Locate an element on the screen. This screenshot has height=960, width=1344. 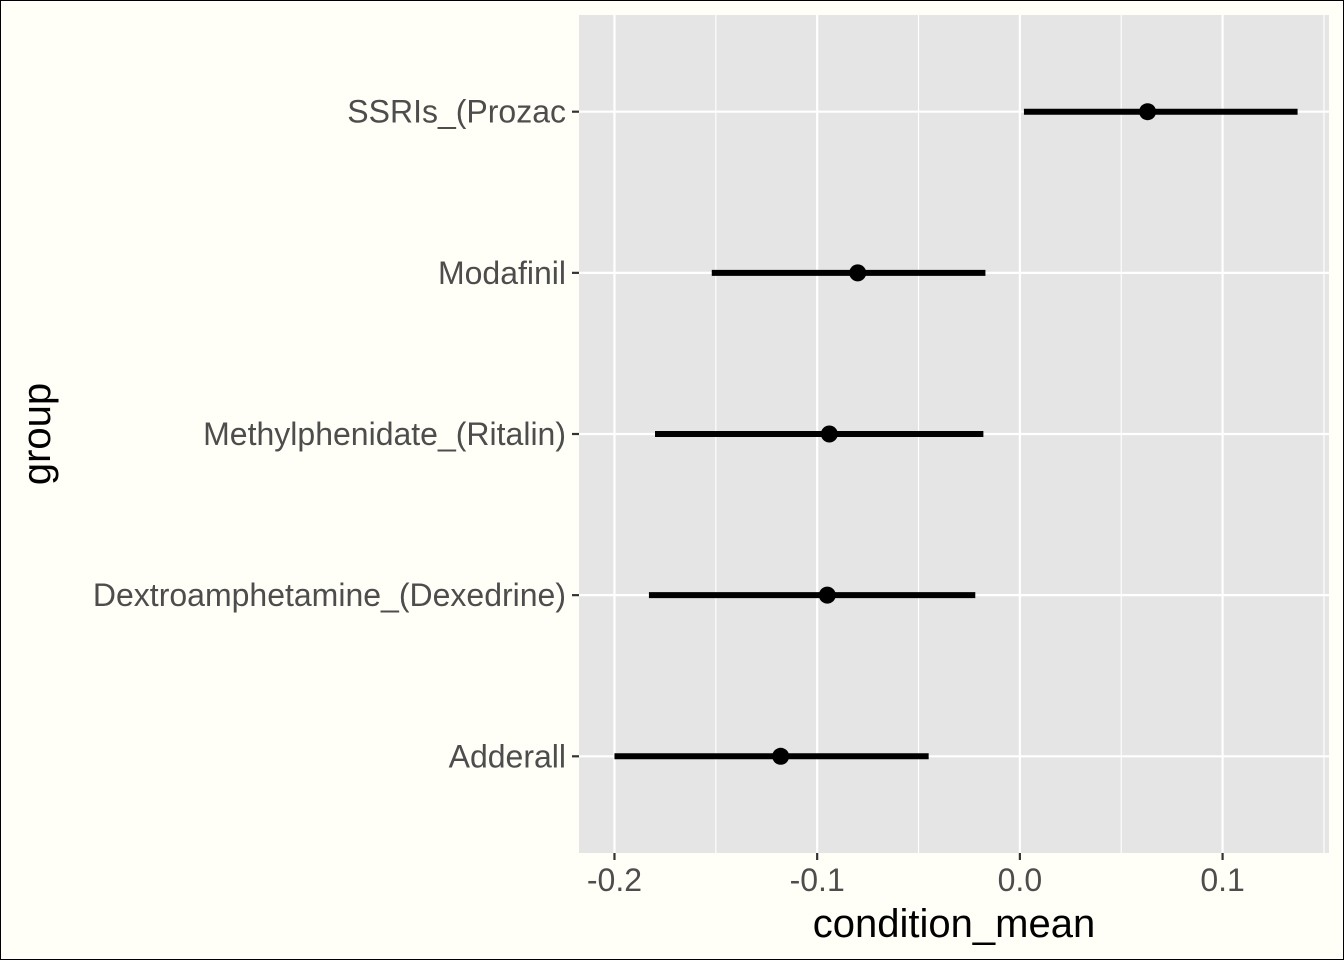
y-axis-title: group is located at coordinates (37, 434).